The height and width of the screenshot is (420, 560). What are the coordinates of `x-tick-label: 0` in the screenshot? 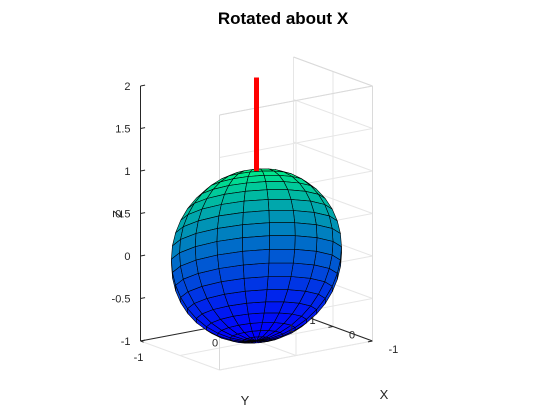 It's located at (352, 336).